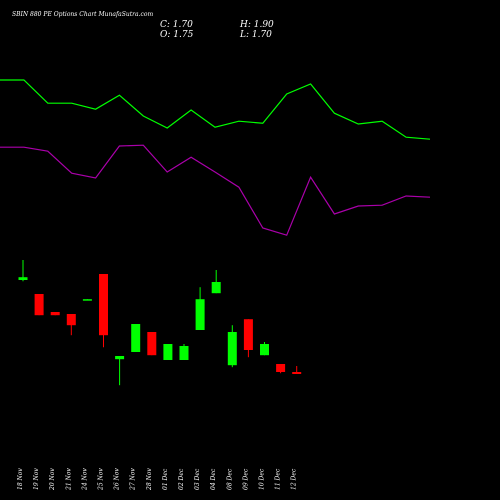 The height and width of the screenshot is (500, 500). What do you see at coordinates (177, 35) in the screenshot?
I see `open-label: O: 1.75` at bounding box center [177, 35].